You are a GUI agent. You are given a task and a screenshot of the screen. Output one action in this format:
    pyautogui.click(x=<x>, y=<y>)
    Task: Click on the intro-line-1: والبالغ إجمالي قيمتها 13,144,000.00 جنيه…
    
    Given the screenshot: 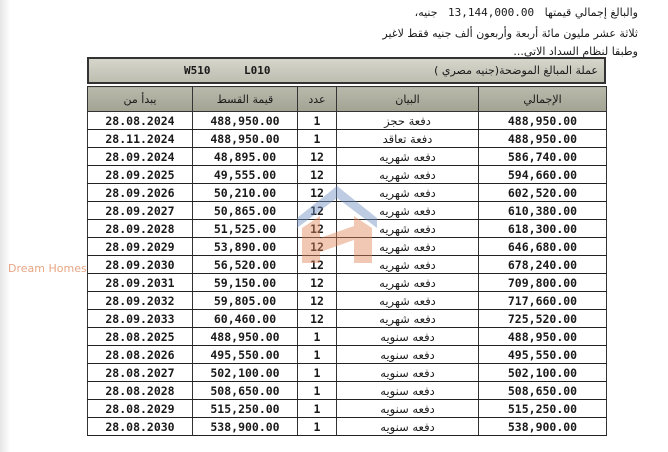 What is the action you would take?
    pyautogui.click(x=526, y=12)
    